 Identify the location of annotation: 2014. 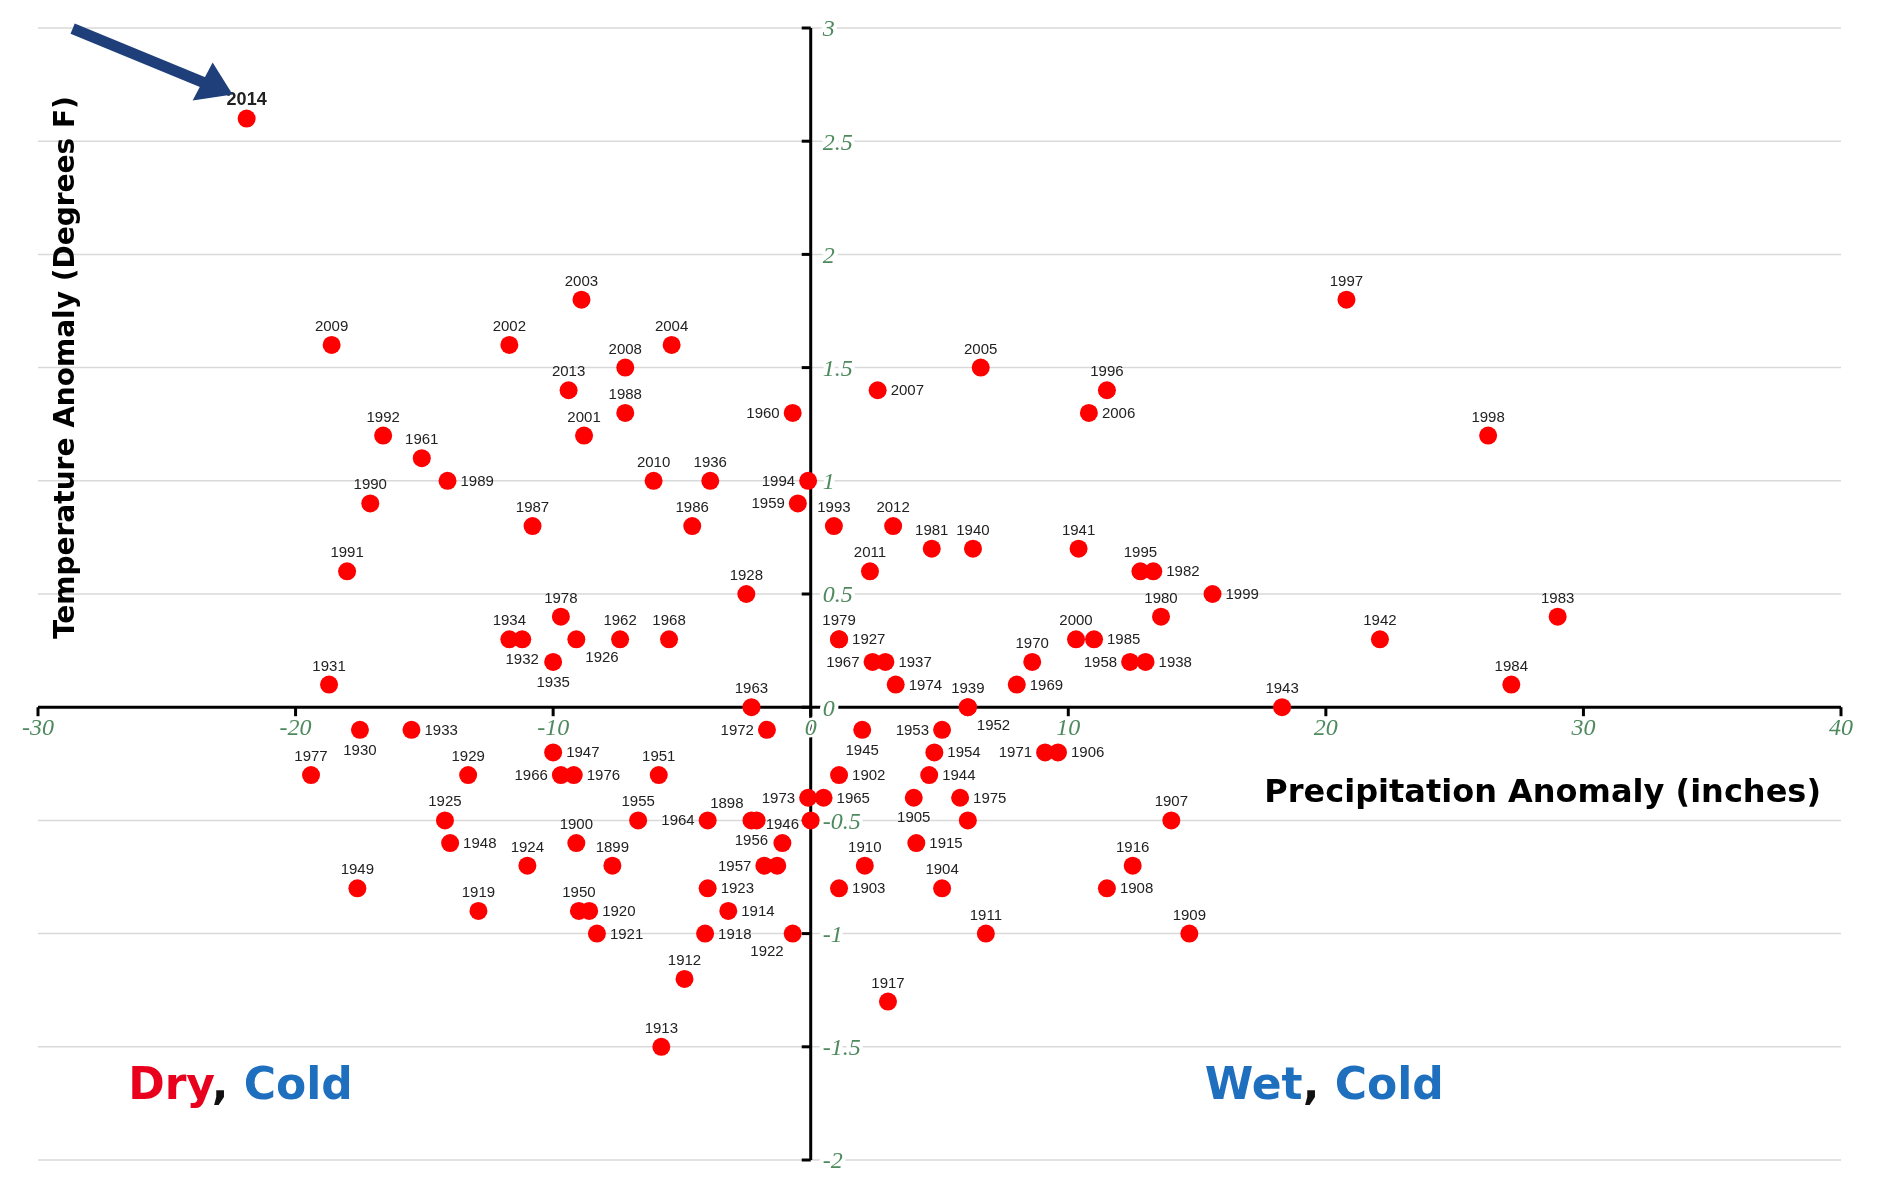
(246, 98).